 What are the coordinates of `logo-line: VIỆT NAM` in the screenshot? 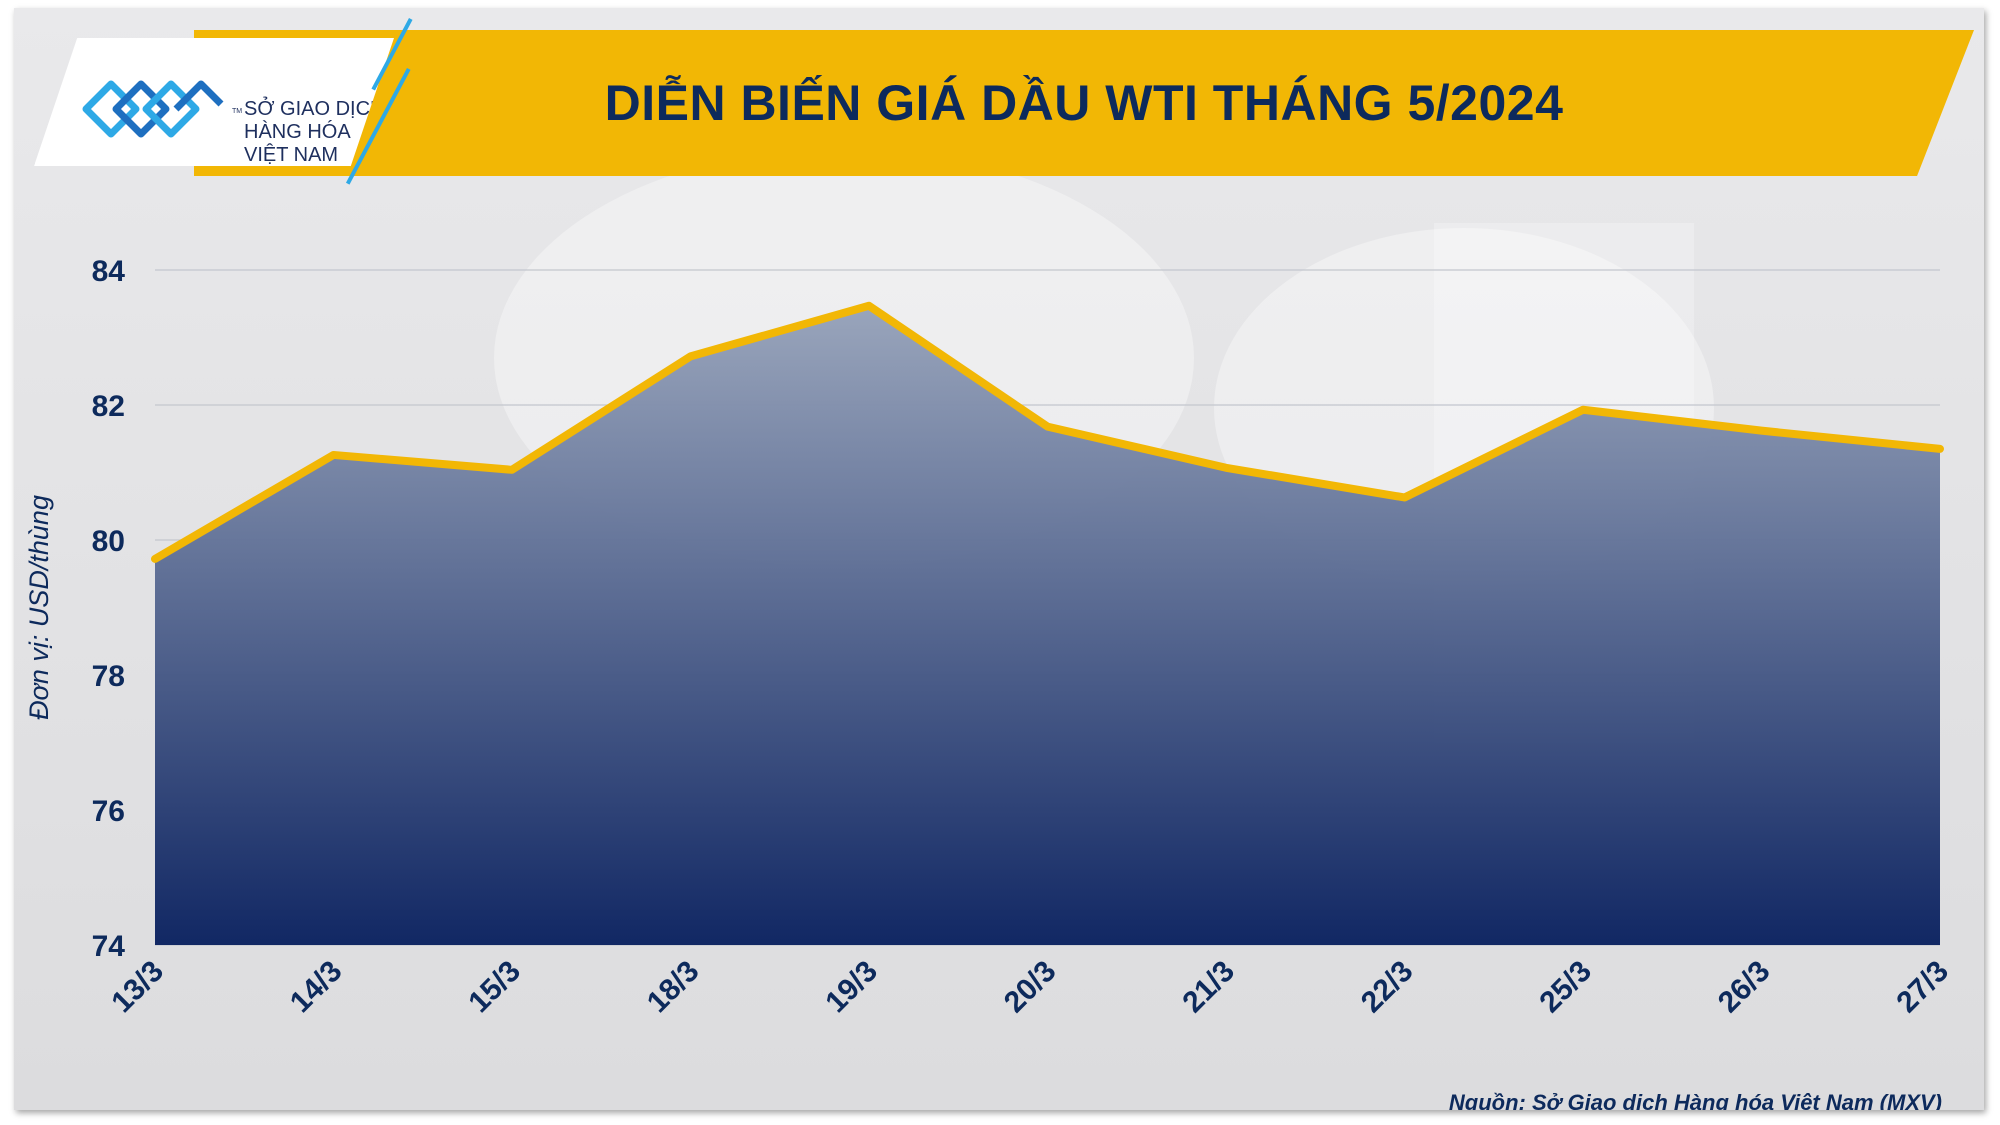 It's located at (291, 155).